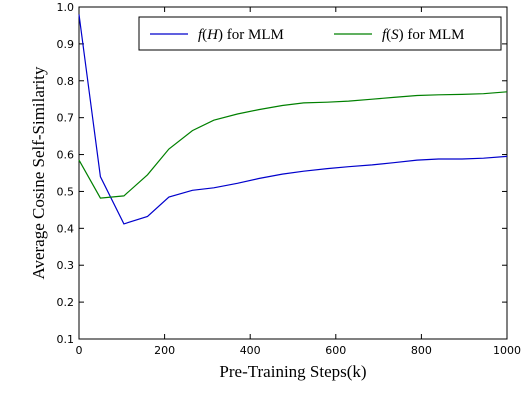 Image resolution: width=522 pixels, height=414 pixels. What do you see at coordinates (66, 228) in the screenshot?
I see `y-tick-label: 0.4` at bounding box center [66, 228].